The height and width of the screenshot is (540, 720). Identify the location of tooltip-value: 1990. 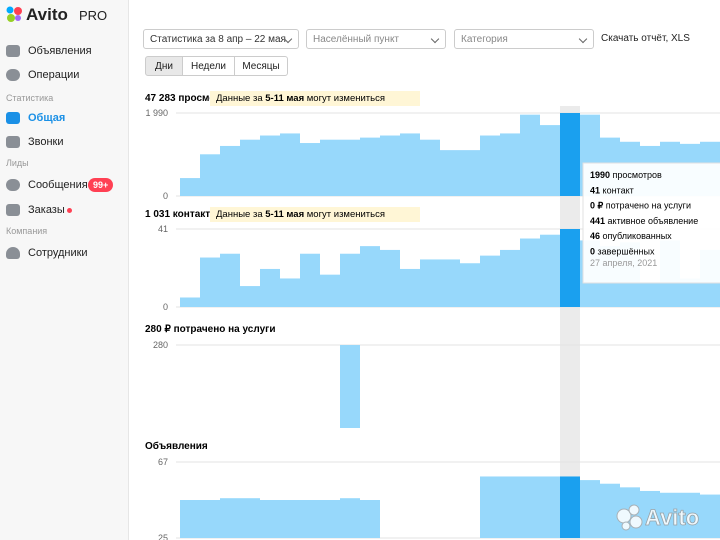
(600, 175).